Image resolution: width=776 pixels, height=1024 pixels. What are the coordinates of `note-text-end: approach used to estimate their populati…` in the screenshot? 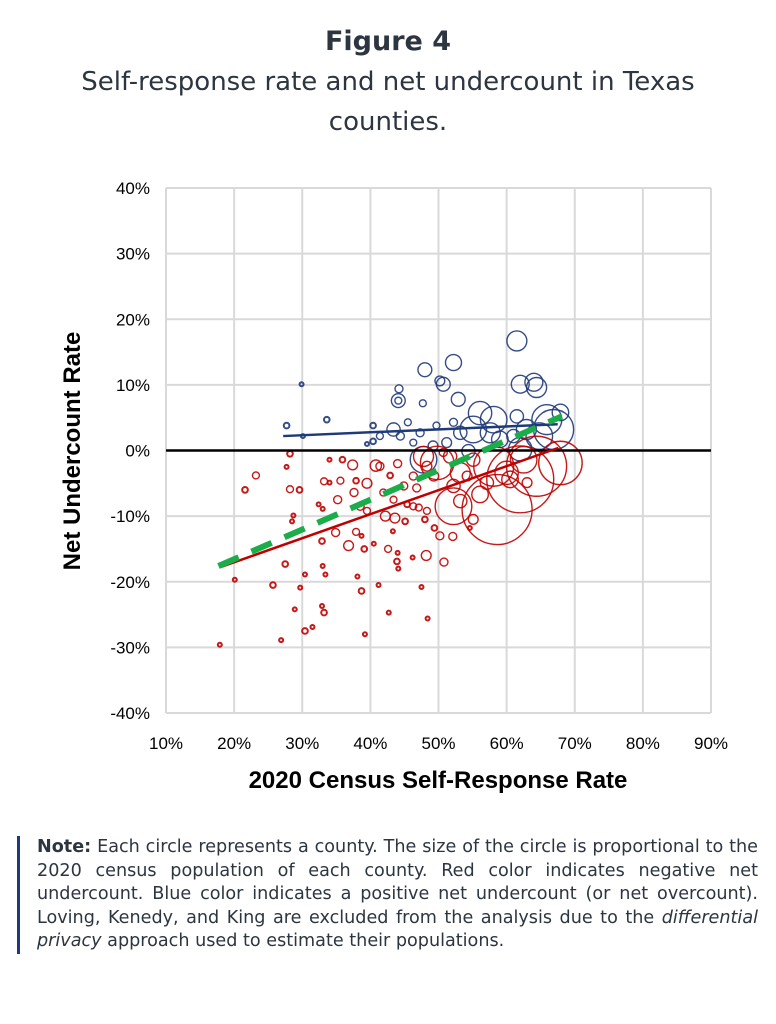 It's located at (303, 941).